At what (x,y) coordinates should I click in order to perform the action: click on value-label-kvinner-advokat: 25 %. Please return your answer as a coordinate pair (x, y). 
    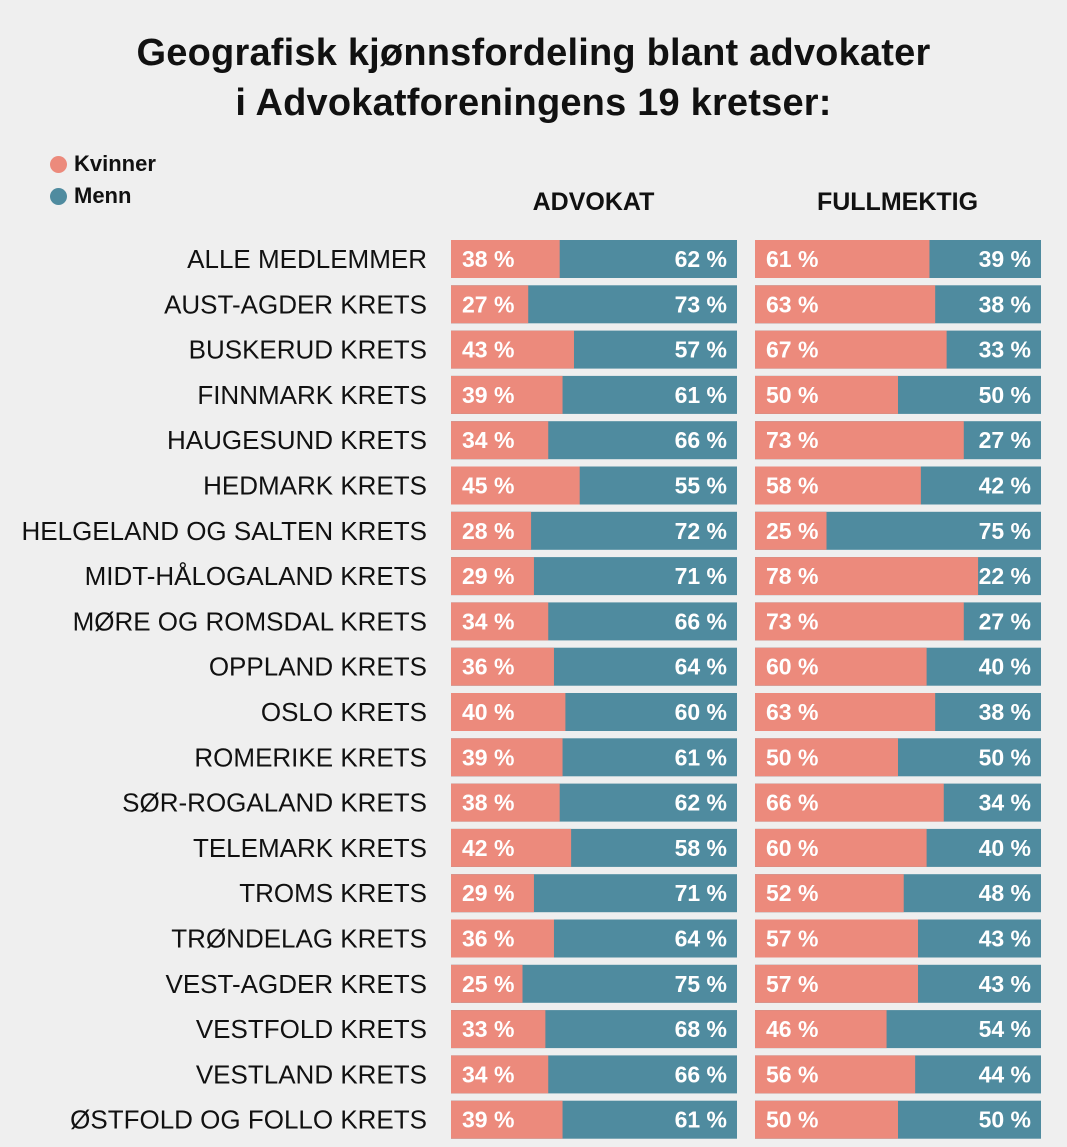
    Looking at the image, I should click on (488, 984).